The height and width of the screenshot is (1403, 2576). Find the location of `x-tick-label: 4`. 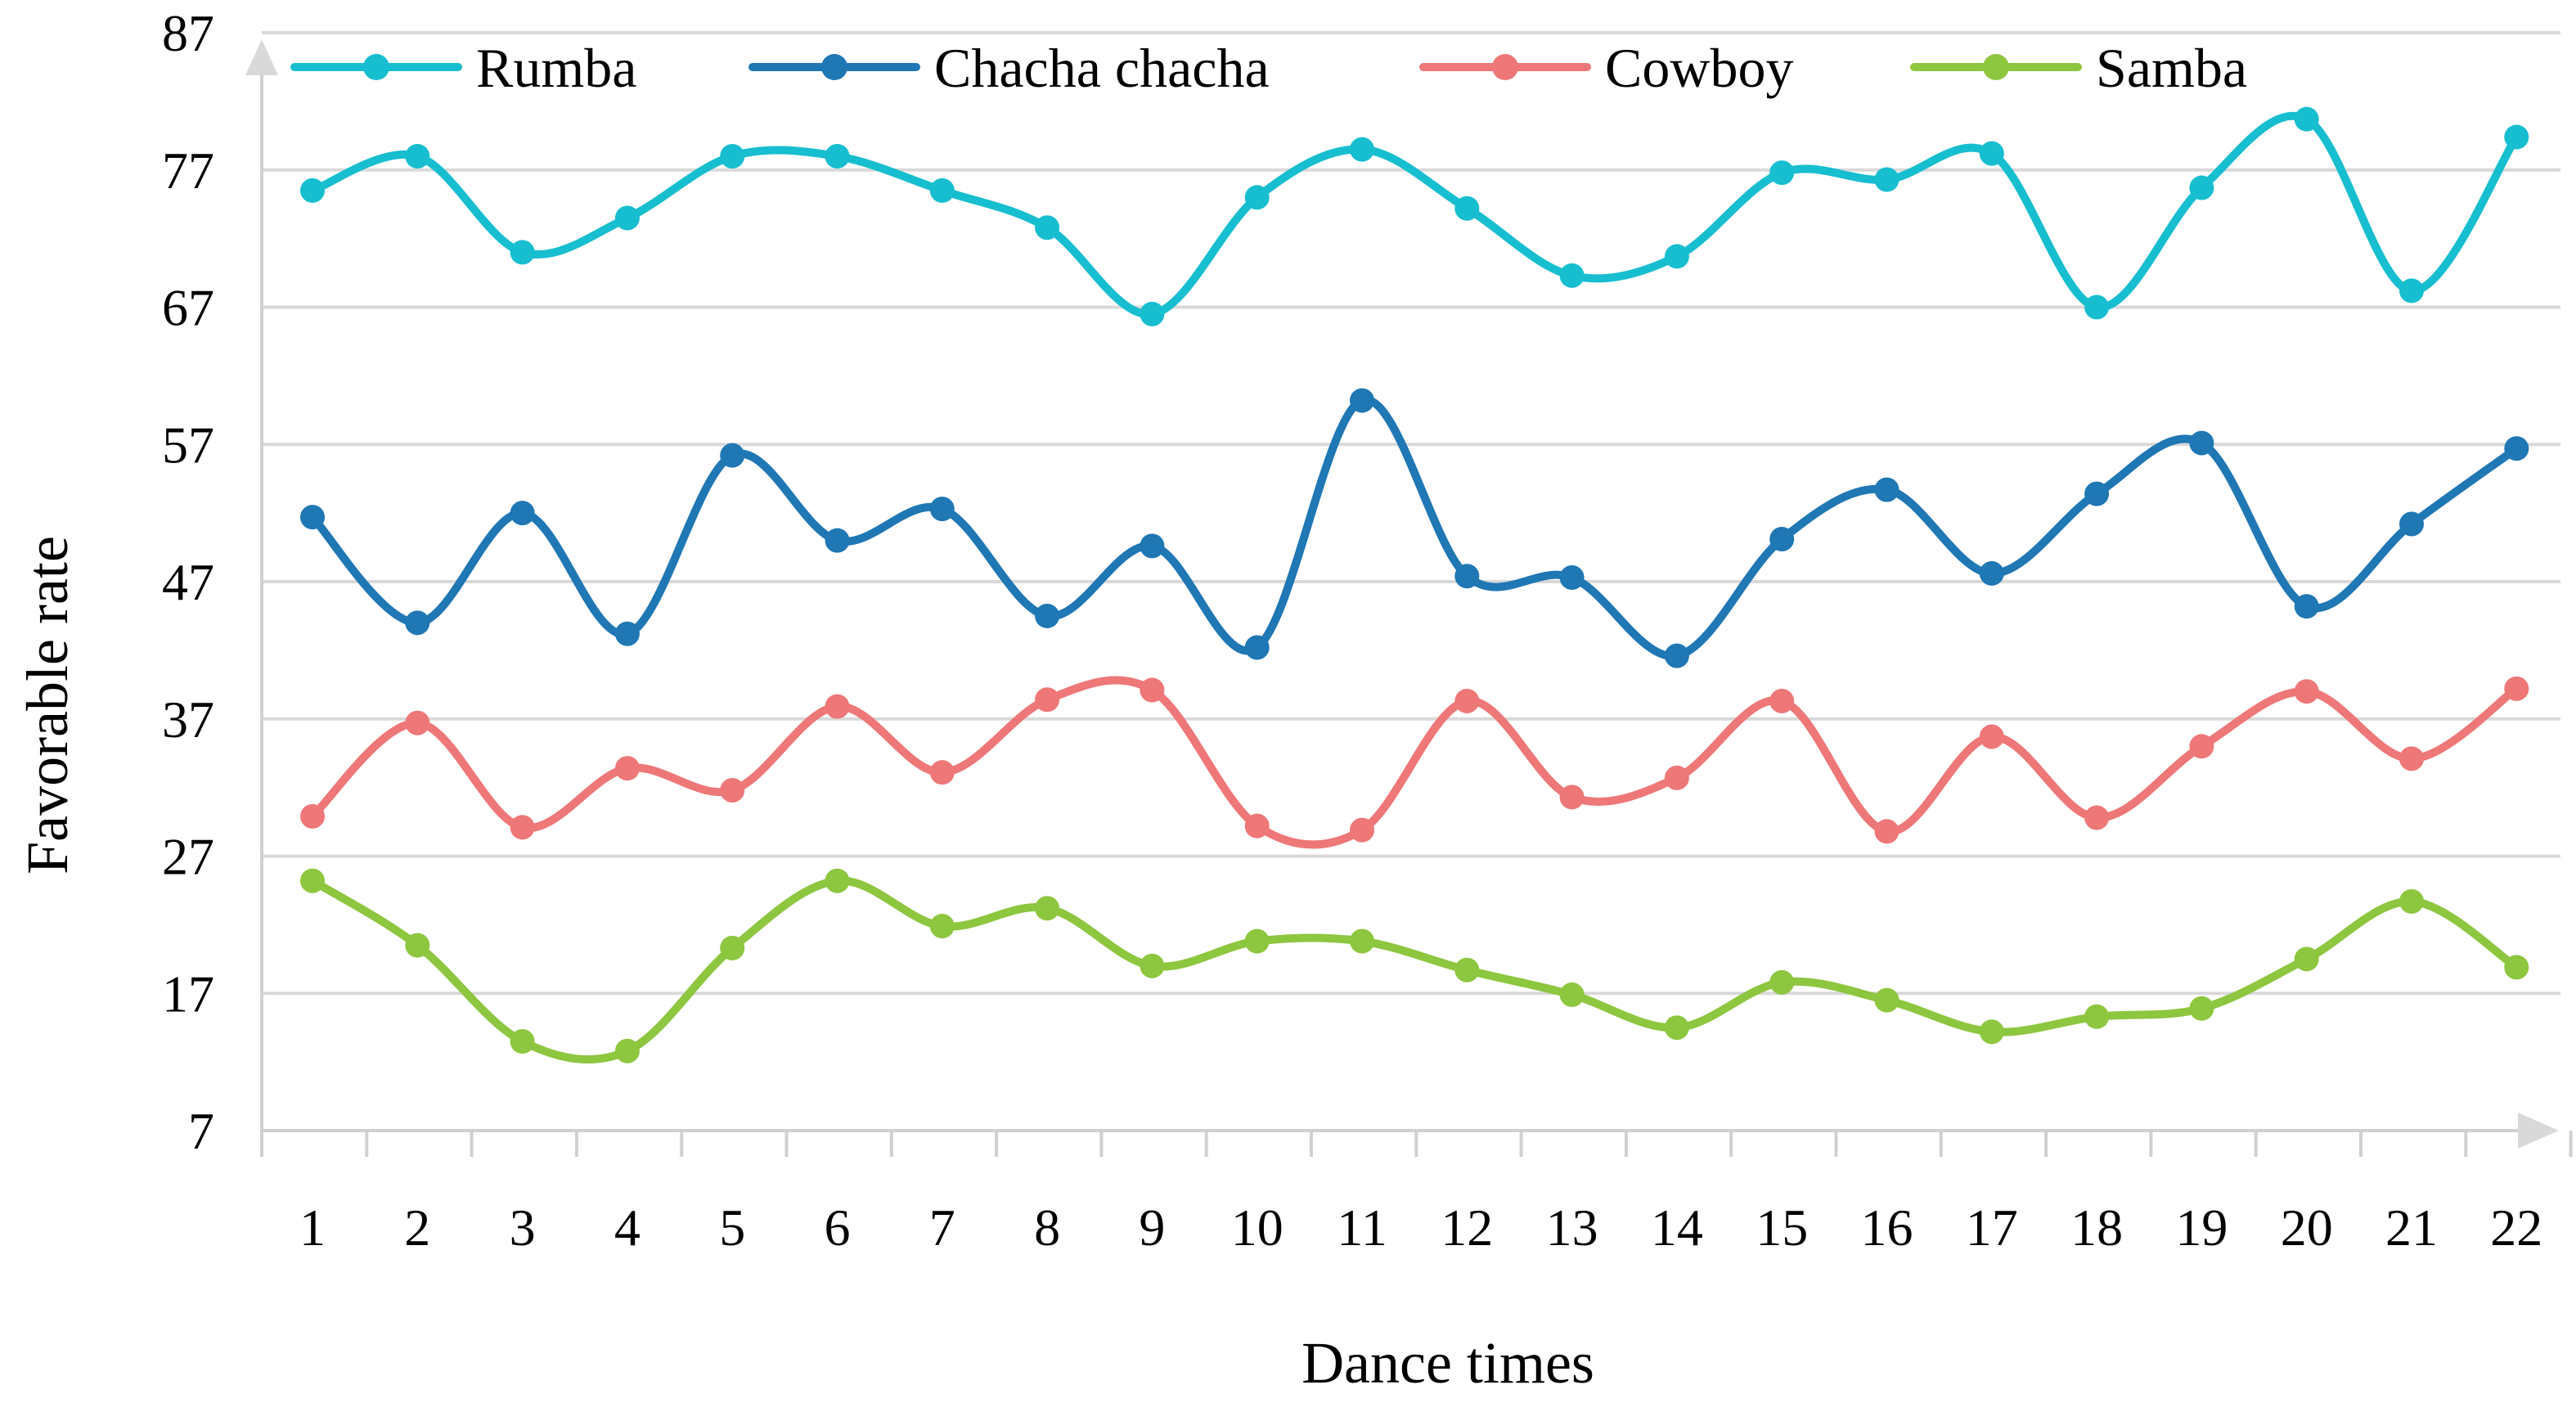

x-tick-label: 4 is located at coordinates (627, 1227).